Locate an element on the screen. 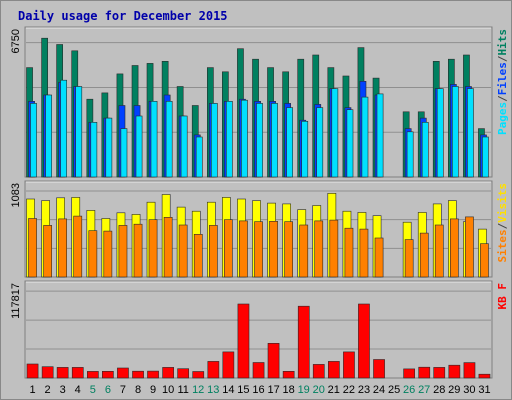  y-max-label-hits-files-pages: 6750 is located at coordinates (16, 41).